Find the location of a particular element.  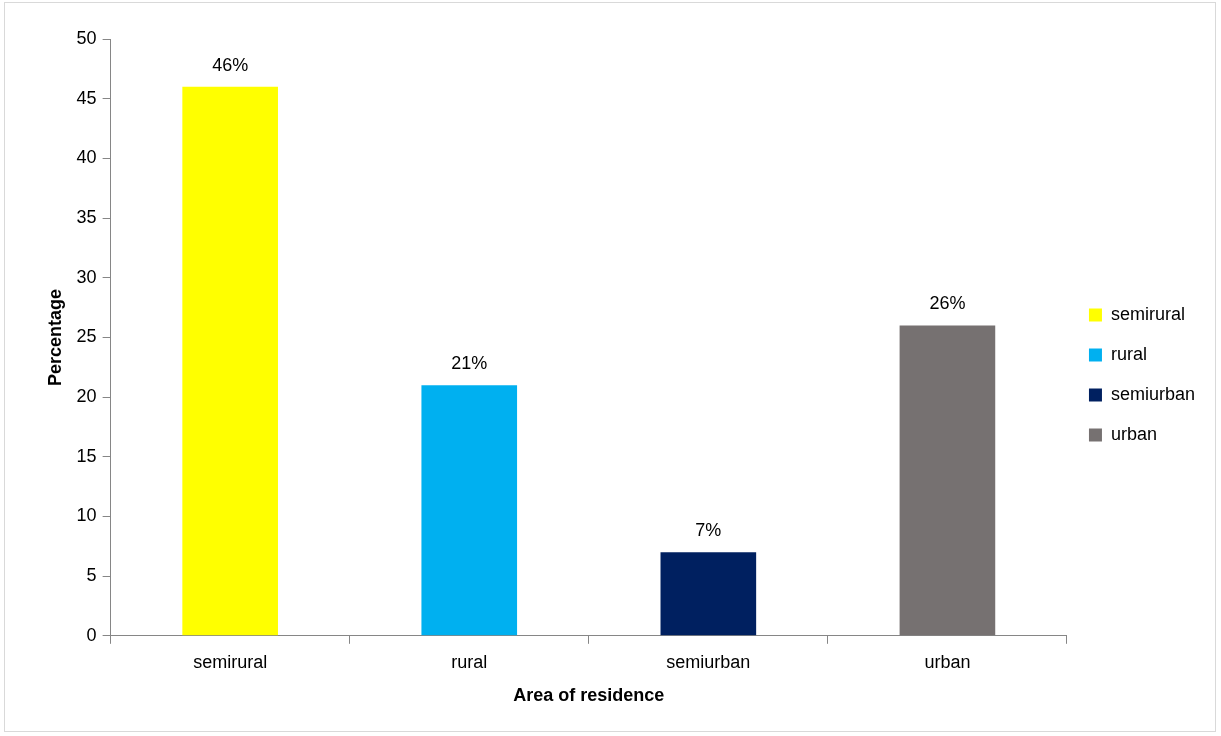

x-tick-label: semiurban is located at coordinates (708, 661).